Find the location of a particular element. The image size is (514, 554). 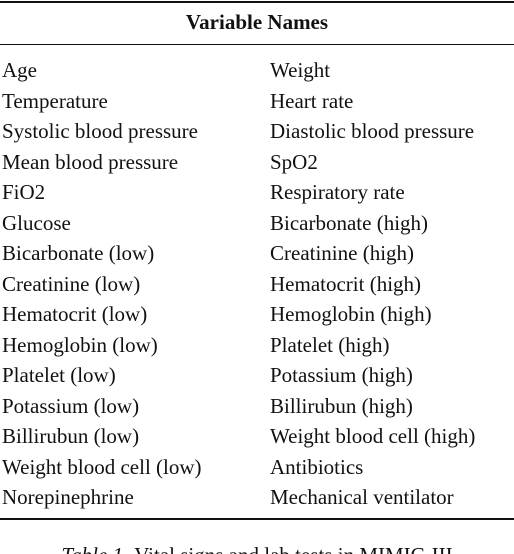

table-cell: Respiratory rate is located at coordinates (337, 192).